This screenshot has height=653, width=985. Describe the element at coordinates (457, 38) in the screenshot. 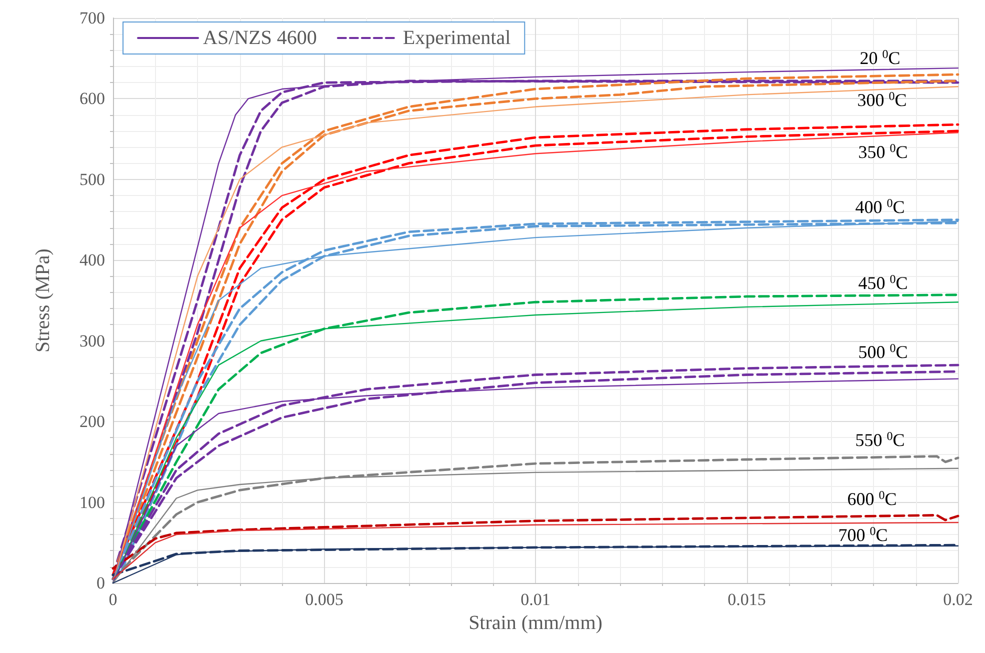

I see `legend-label: Experimental` at that location.